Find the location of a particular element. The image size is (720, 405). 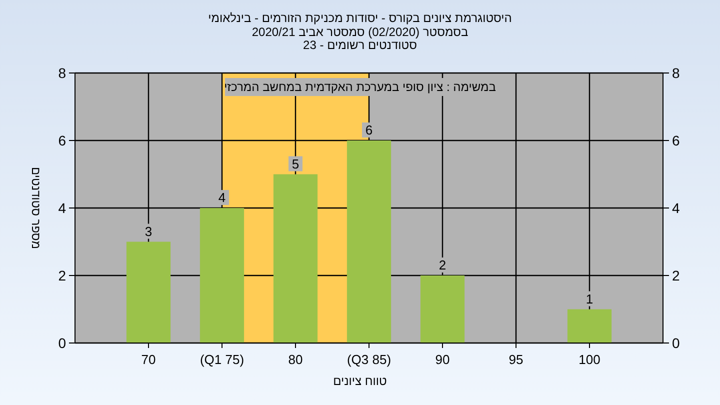

y2-tick-label: 2 is located at coordinates (676, 276).